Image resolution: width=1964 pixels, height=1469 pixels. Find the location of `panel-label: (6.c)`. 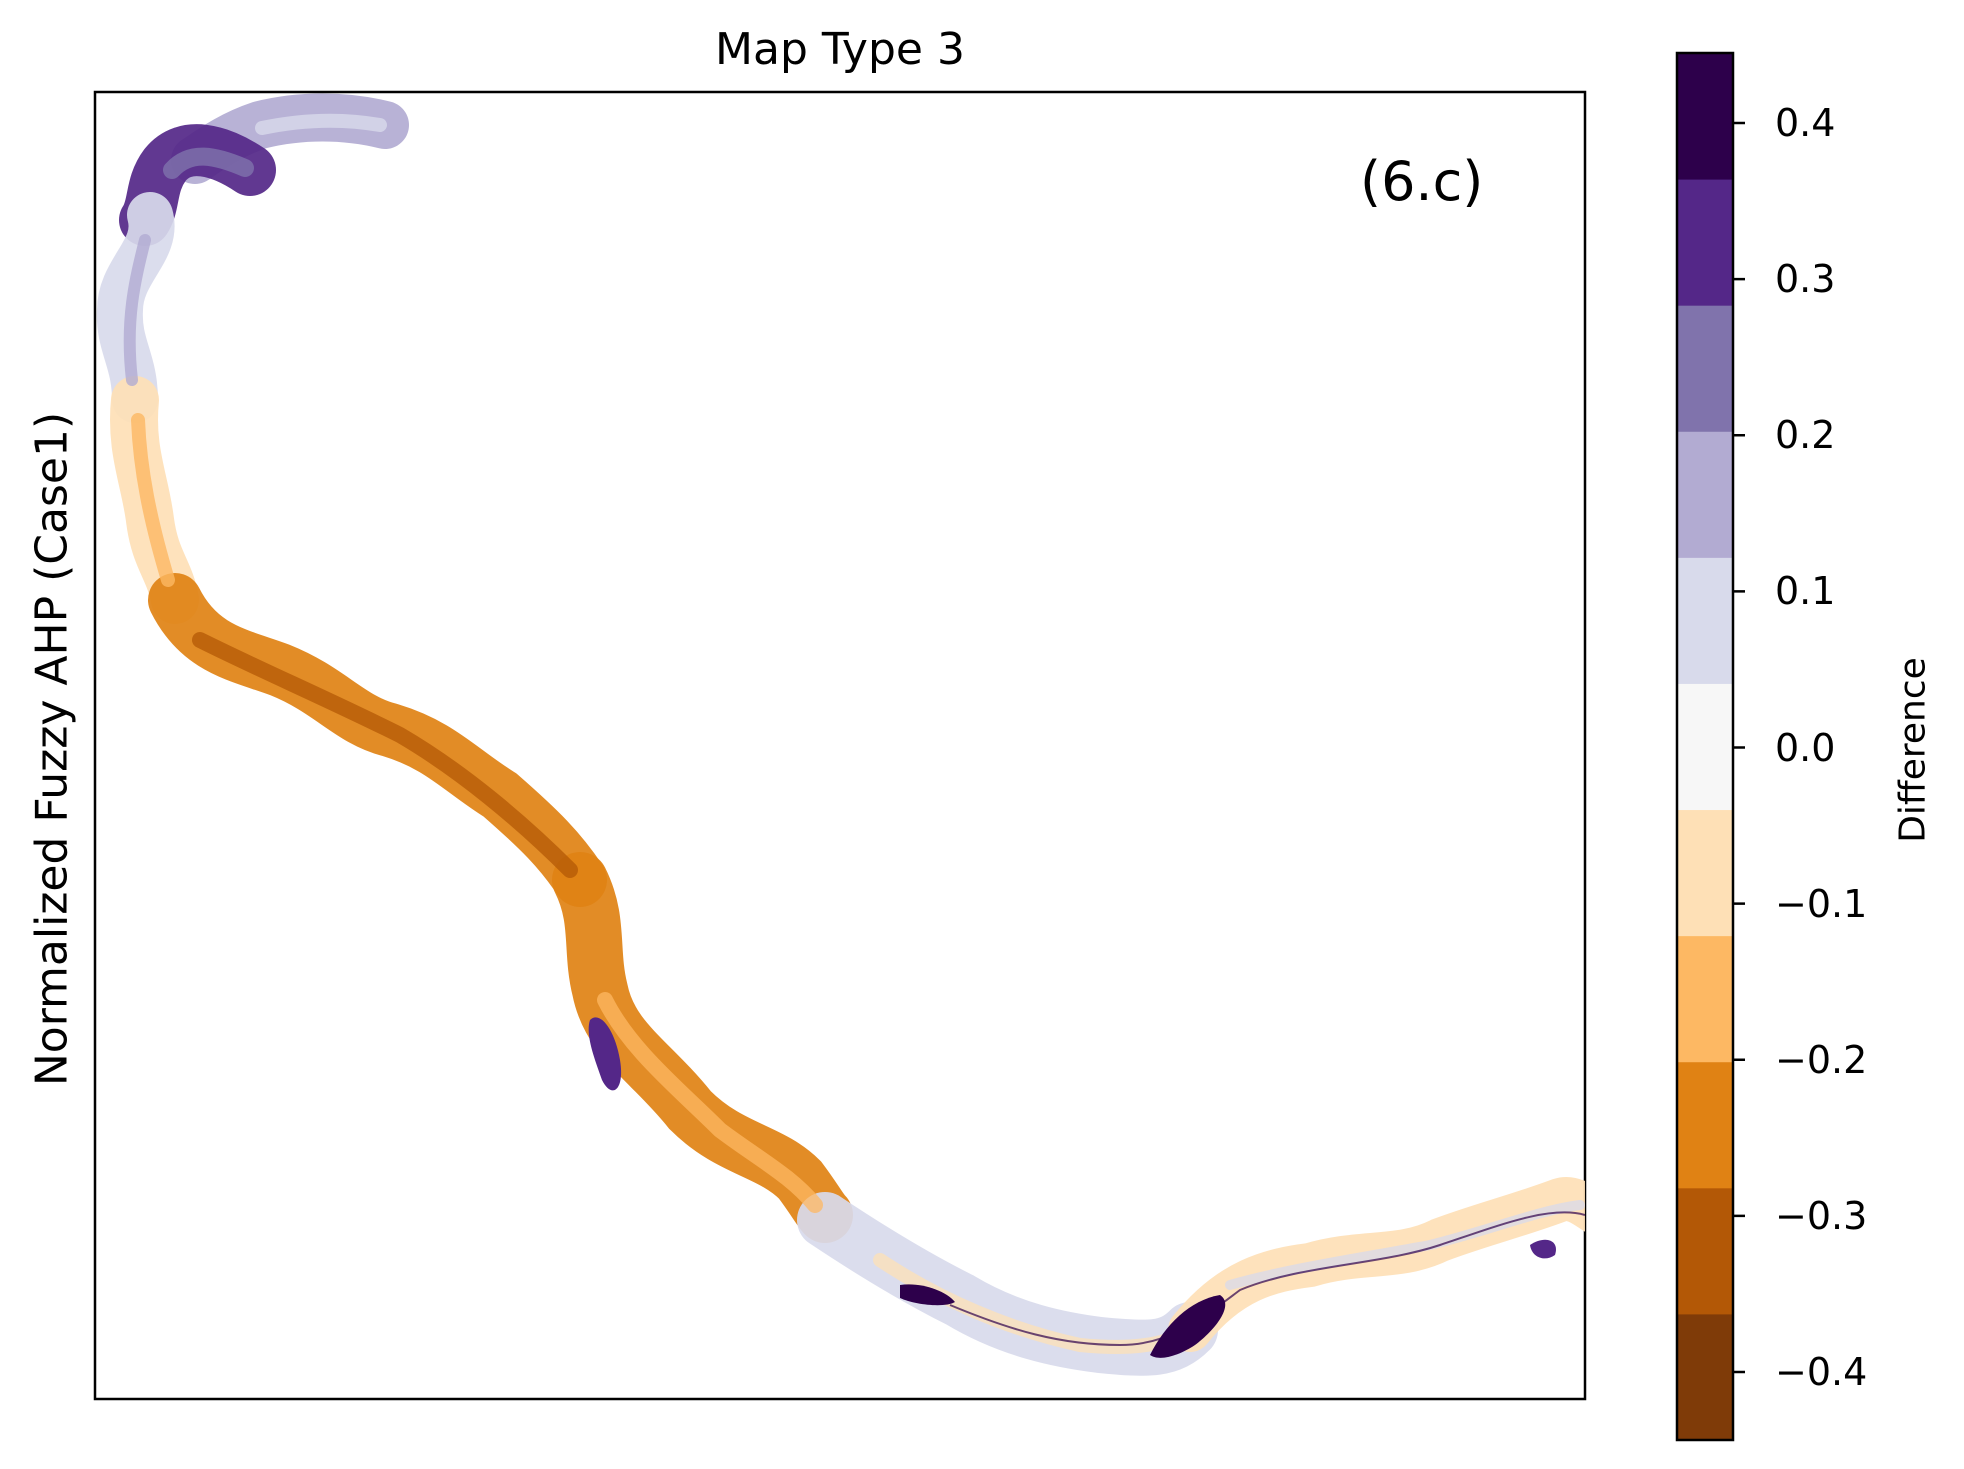

panel-label: (6.c) is located at coordinates (1422, 181).